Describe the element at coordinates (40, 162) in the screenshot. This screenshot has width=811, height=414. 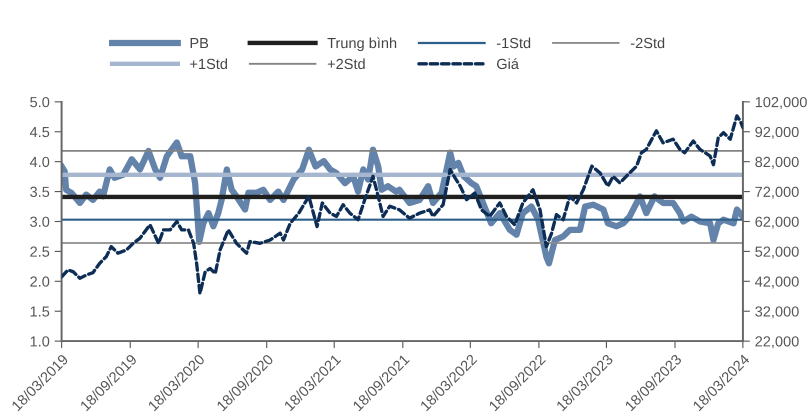
I see `y-tick-label: 4.0` at that location.